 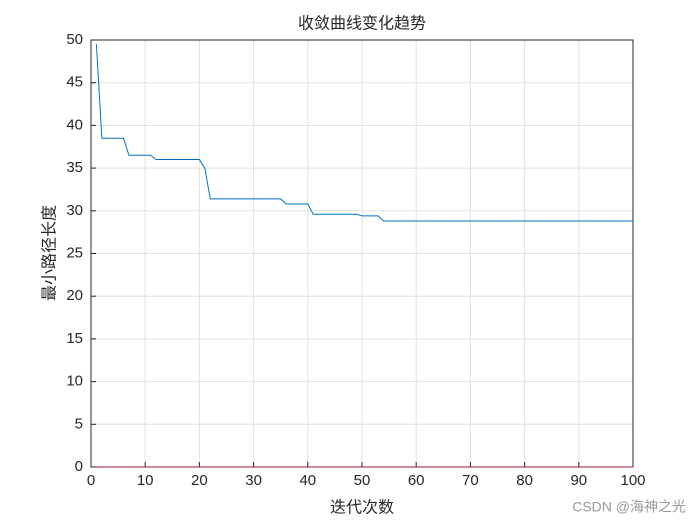 I want to click on x-tick-label: 80, so click(x=524, y=480).